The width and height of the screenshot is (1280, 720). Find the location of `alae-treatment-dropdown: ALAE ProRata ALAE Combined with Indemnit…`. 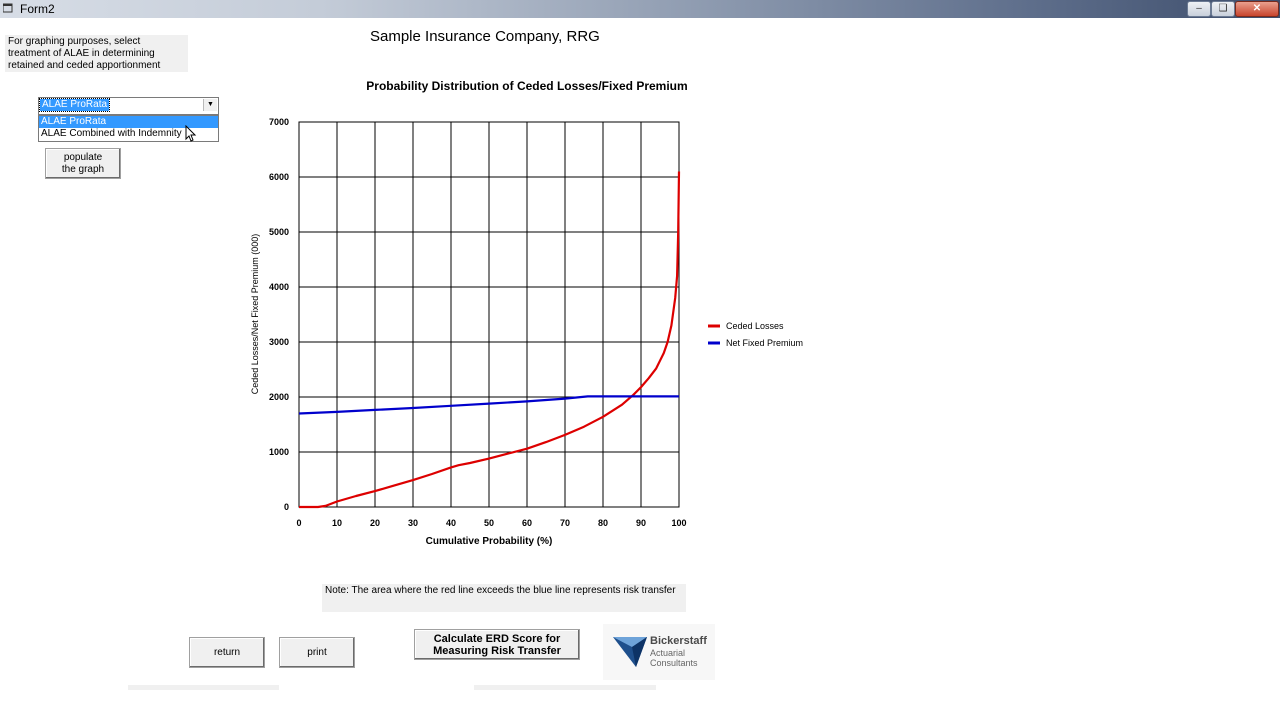

alae-treatment-dropdown: ALAE ProRata ALAE Combined with Indemnit… is located at coordinates (128, 128).